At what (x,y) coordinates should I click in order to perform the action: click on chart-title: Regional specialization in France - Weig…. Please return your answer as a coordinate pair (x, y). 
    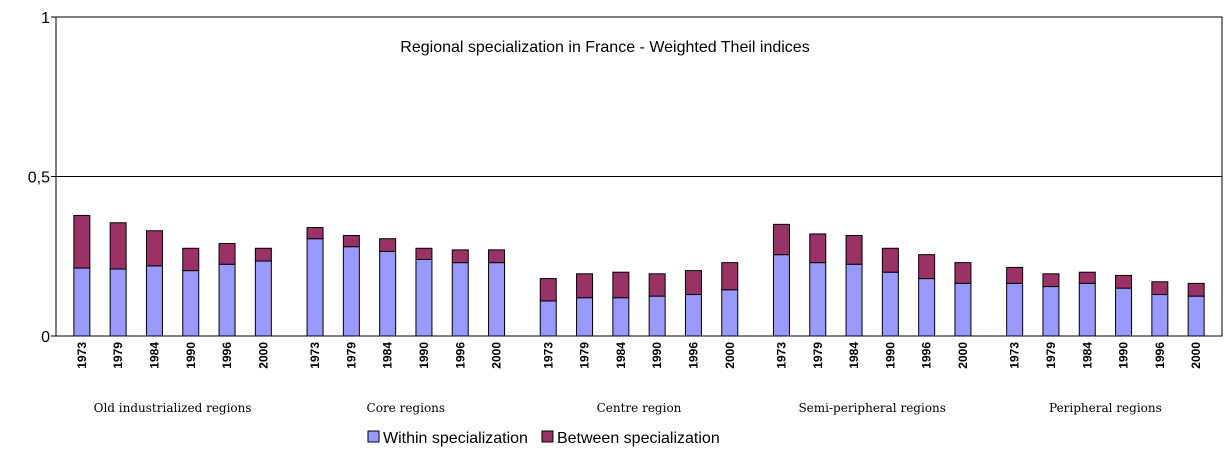
    Looking at the image, I should click on (604, 47).